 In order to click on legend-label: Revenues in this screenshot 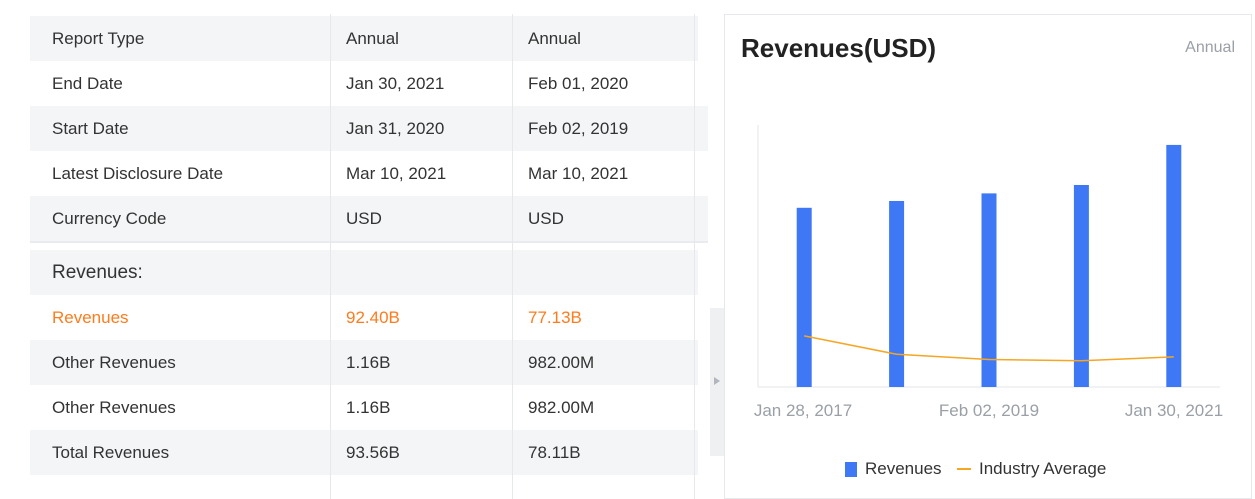, I will do `click(903, 468)`.